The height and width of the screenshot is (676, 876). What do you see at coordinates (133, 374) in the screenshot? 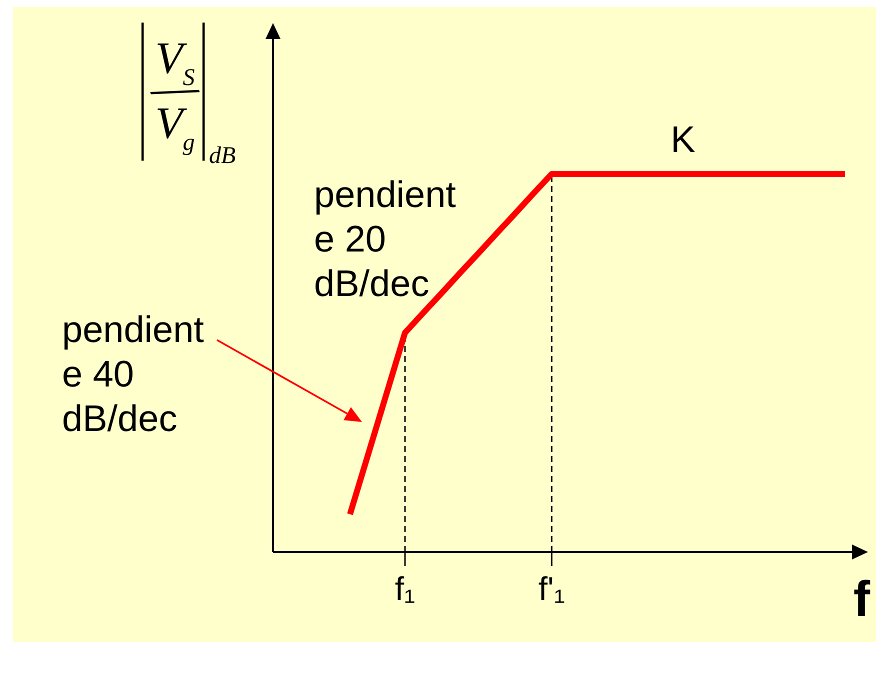
I see `text: pendient e 40 dB/dec` at bounding box center [133, 374].